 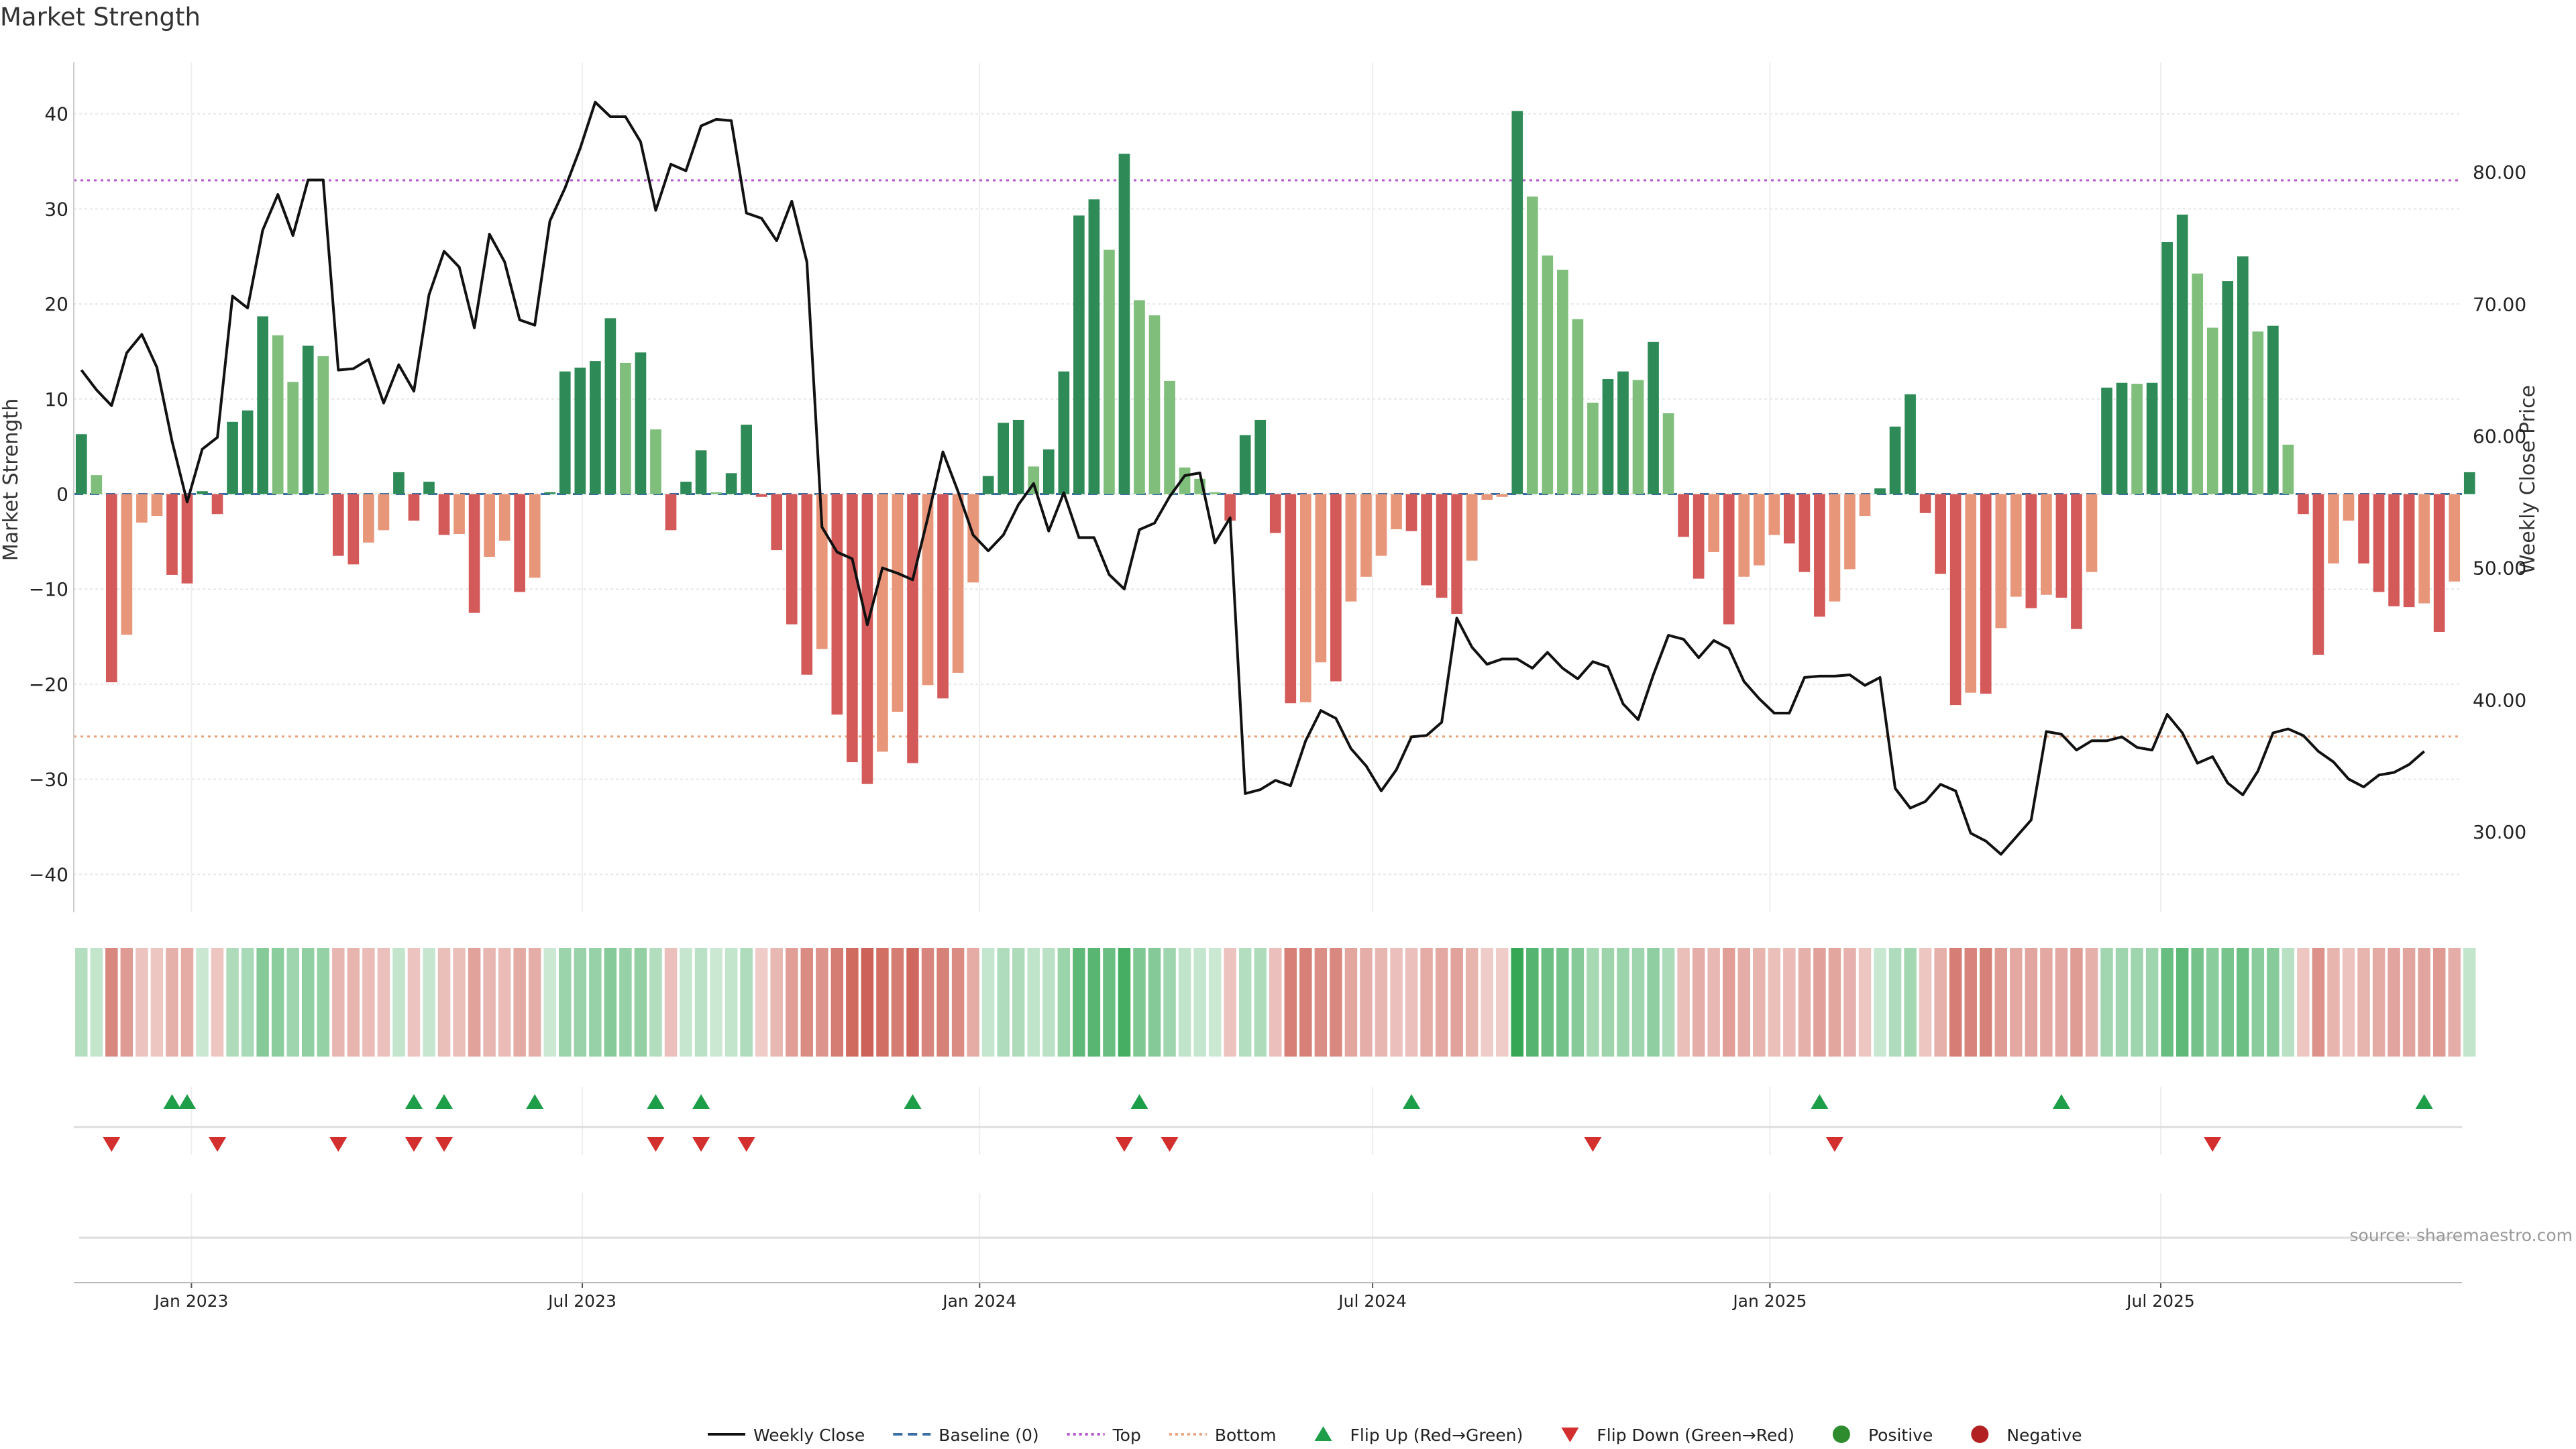 I want to click on legend-label: Top, so click(x=1126, y=1435).